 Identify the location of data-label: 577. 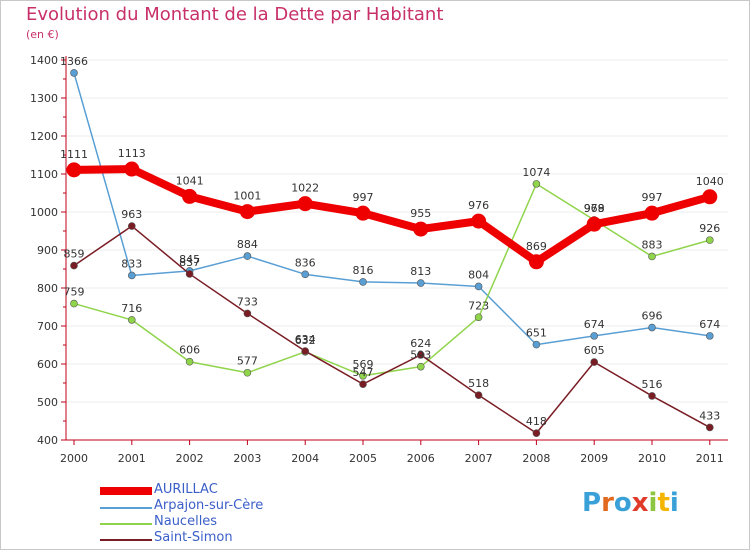
(247, 361).